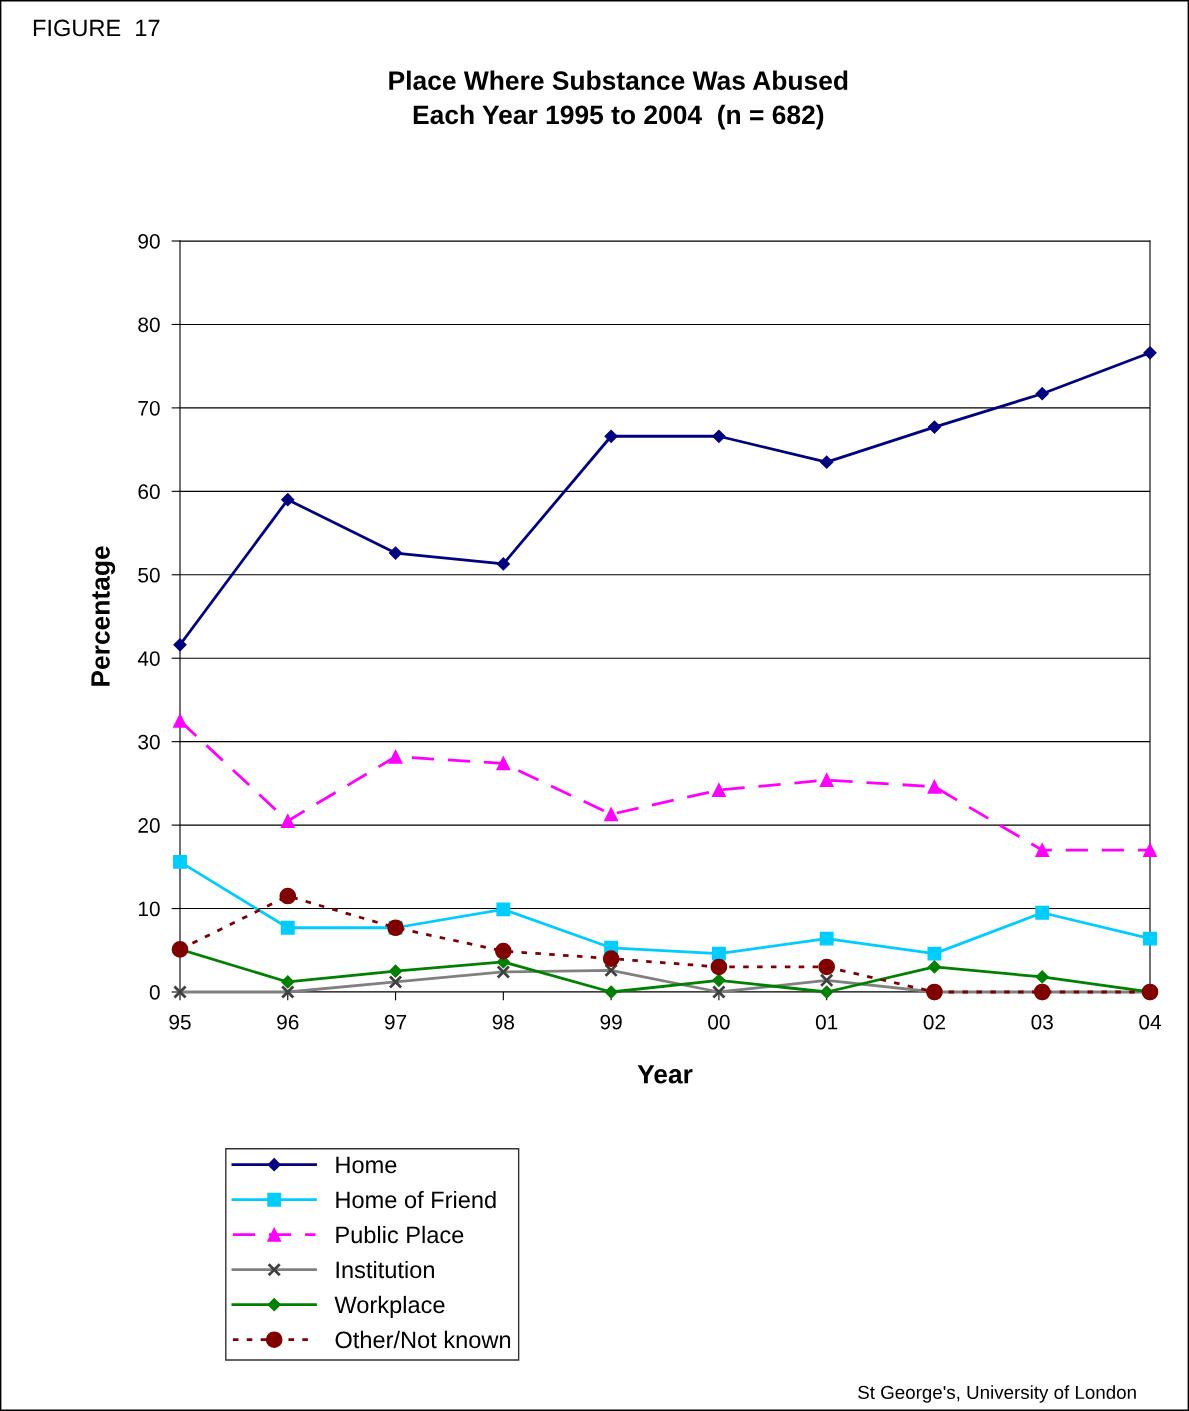  I want to click on x-tick-label: 97, so click(395, 1022).